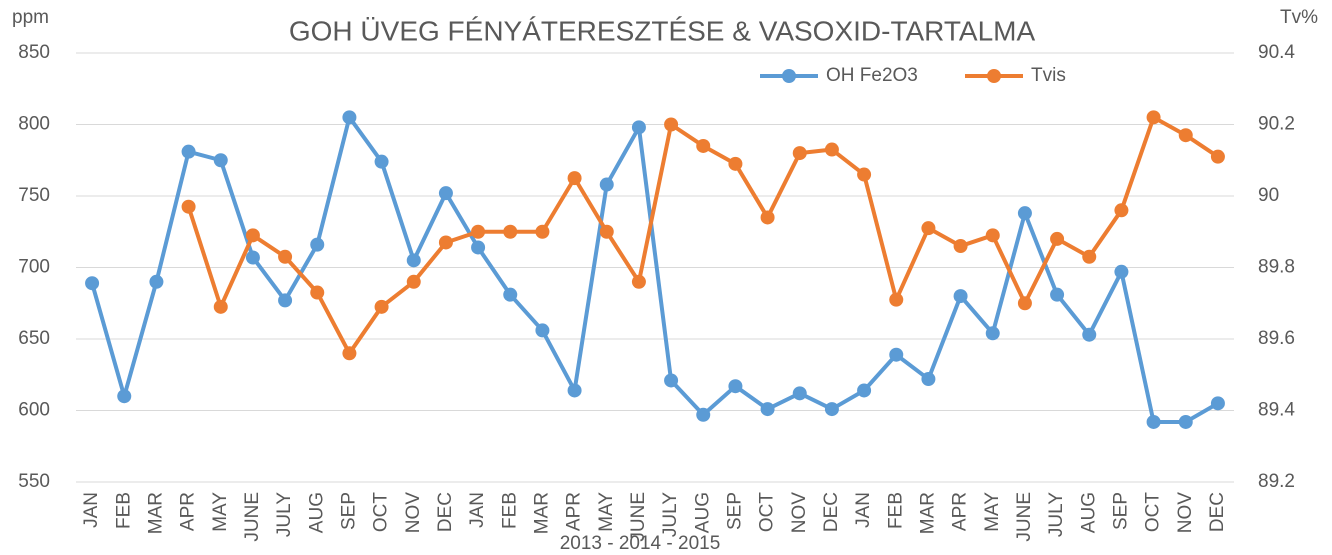 This screenshot has height=555, width=1332. I want to click on x-axis-label: 2013 - 2014 - 2015, so click(640, 543).